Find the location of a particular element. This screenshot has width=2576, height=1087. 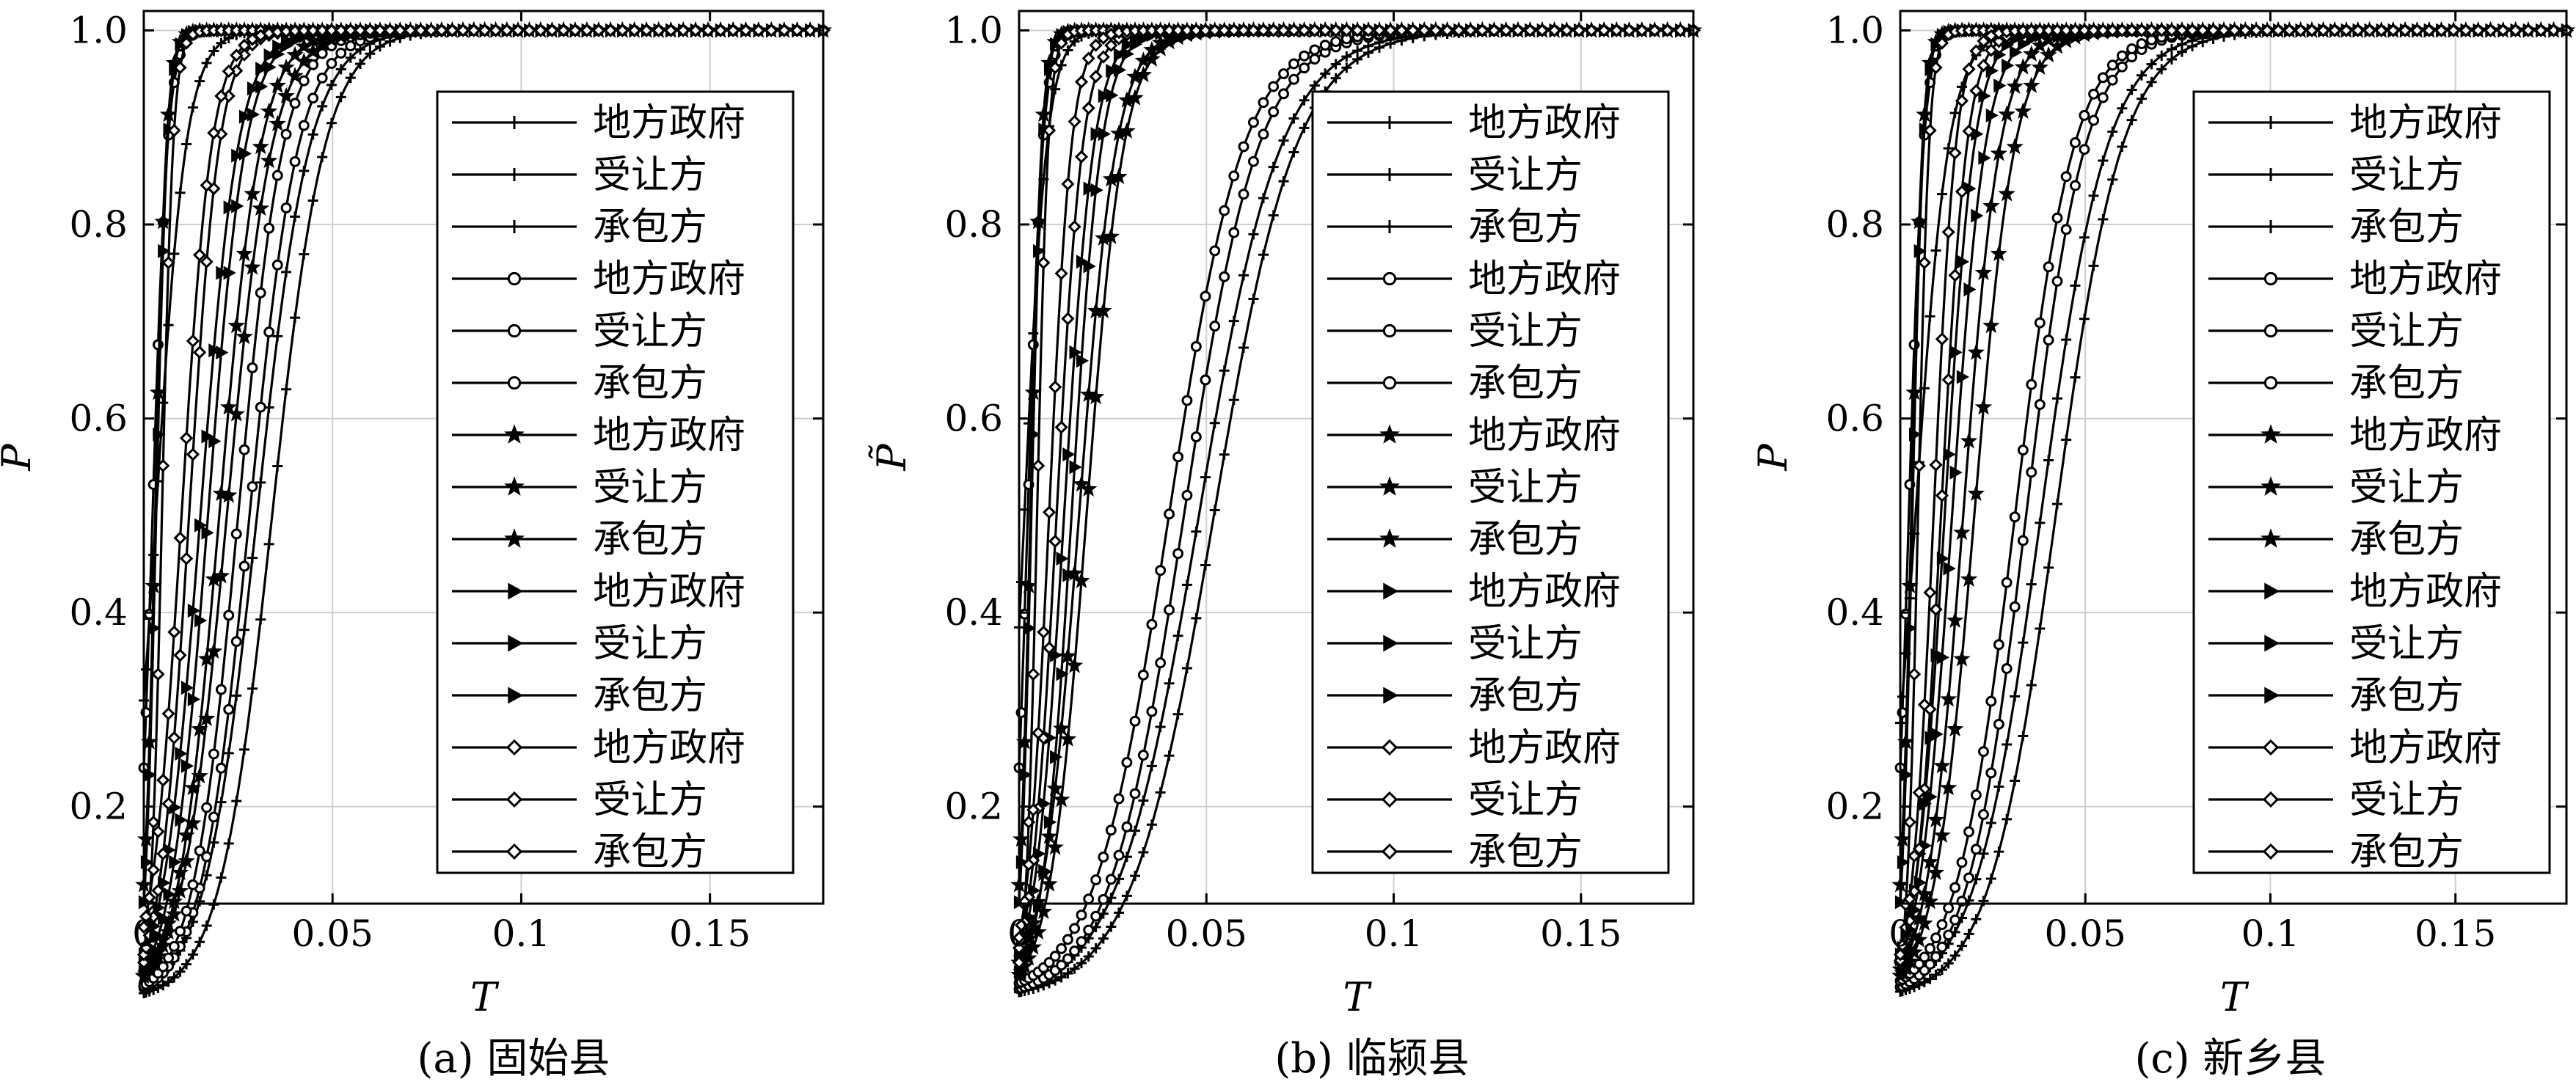

y-tick-label: 0.4 is located at coordinates (974, 612).